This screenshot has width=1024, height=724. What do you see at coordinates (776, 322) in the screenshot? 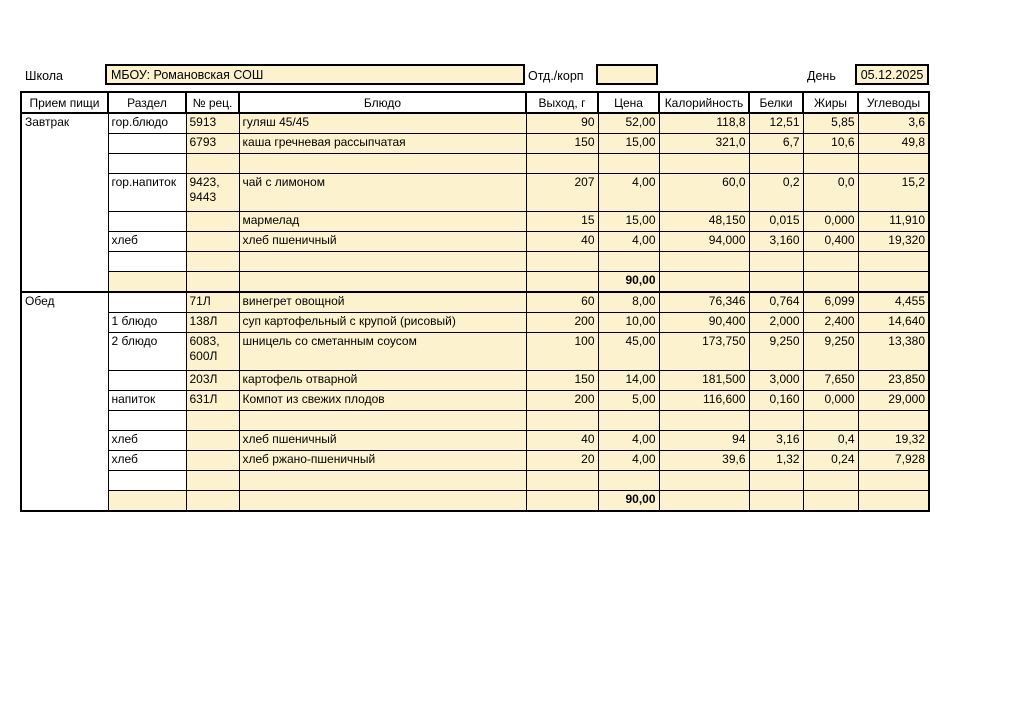
I see `prot-cell: 2,000` at bounding box center [776, 322].